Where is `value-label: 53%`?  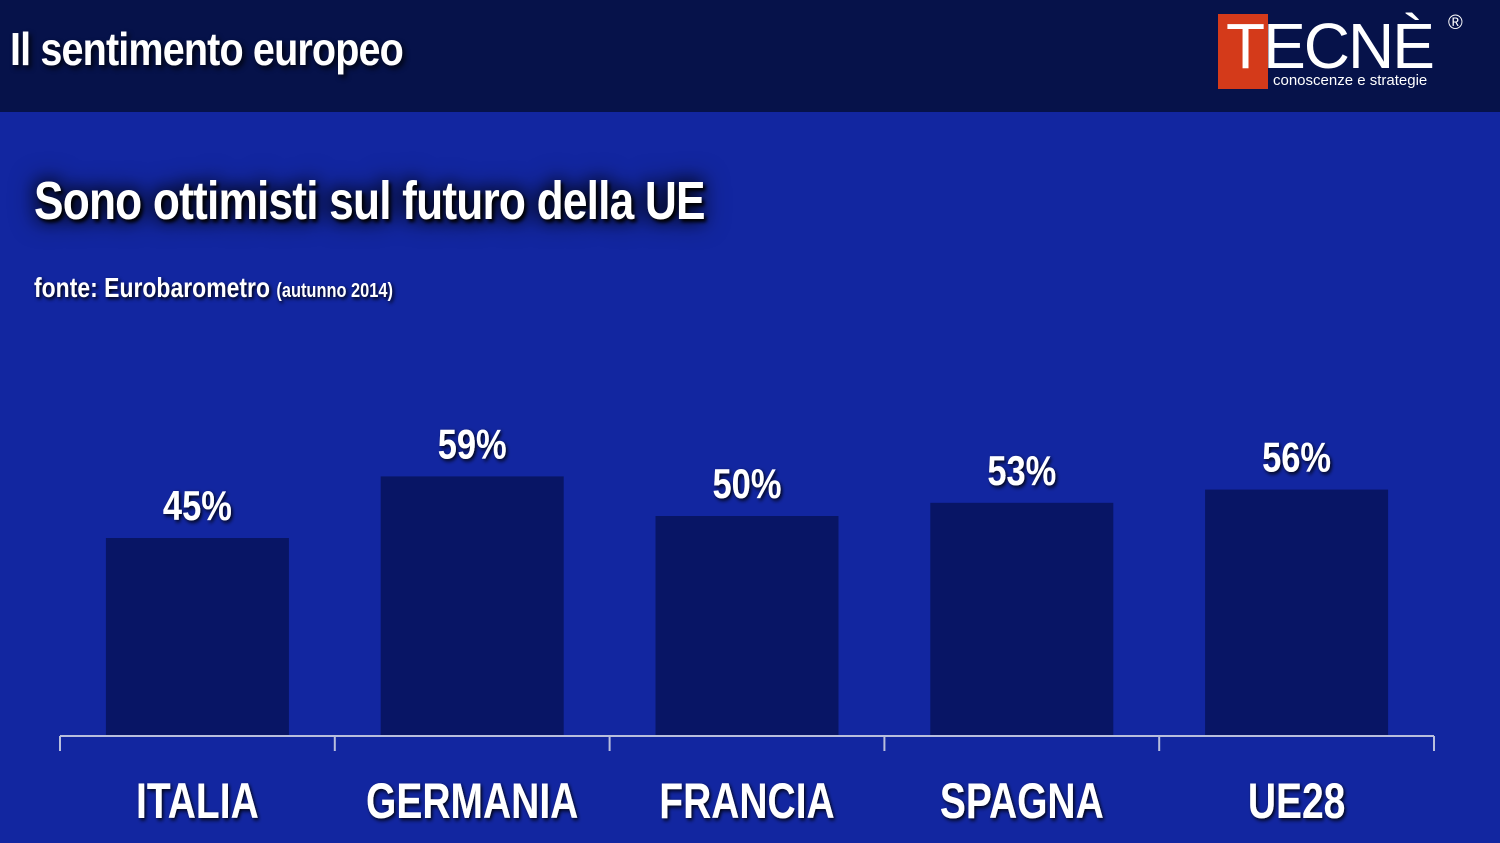
value-label: 53% is located at coordinates (1021, 471).